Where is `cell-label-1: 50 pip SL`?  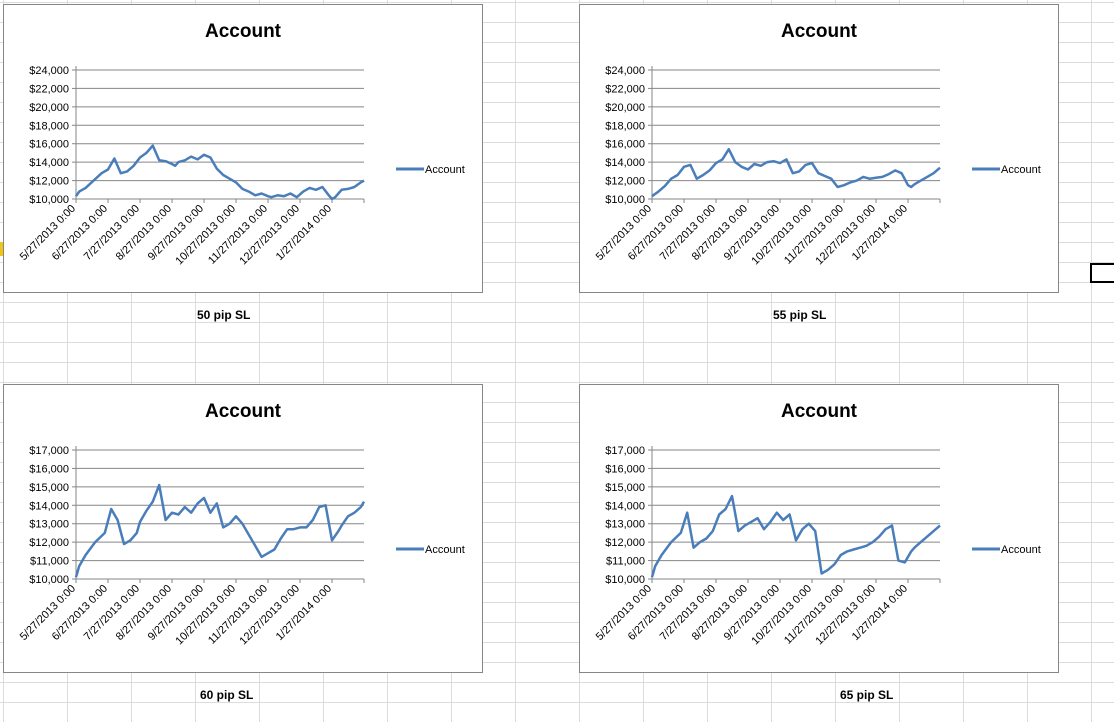
cell-label-1: 50 pip SL is located at coordinates (224, 315).